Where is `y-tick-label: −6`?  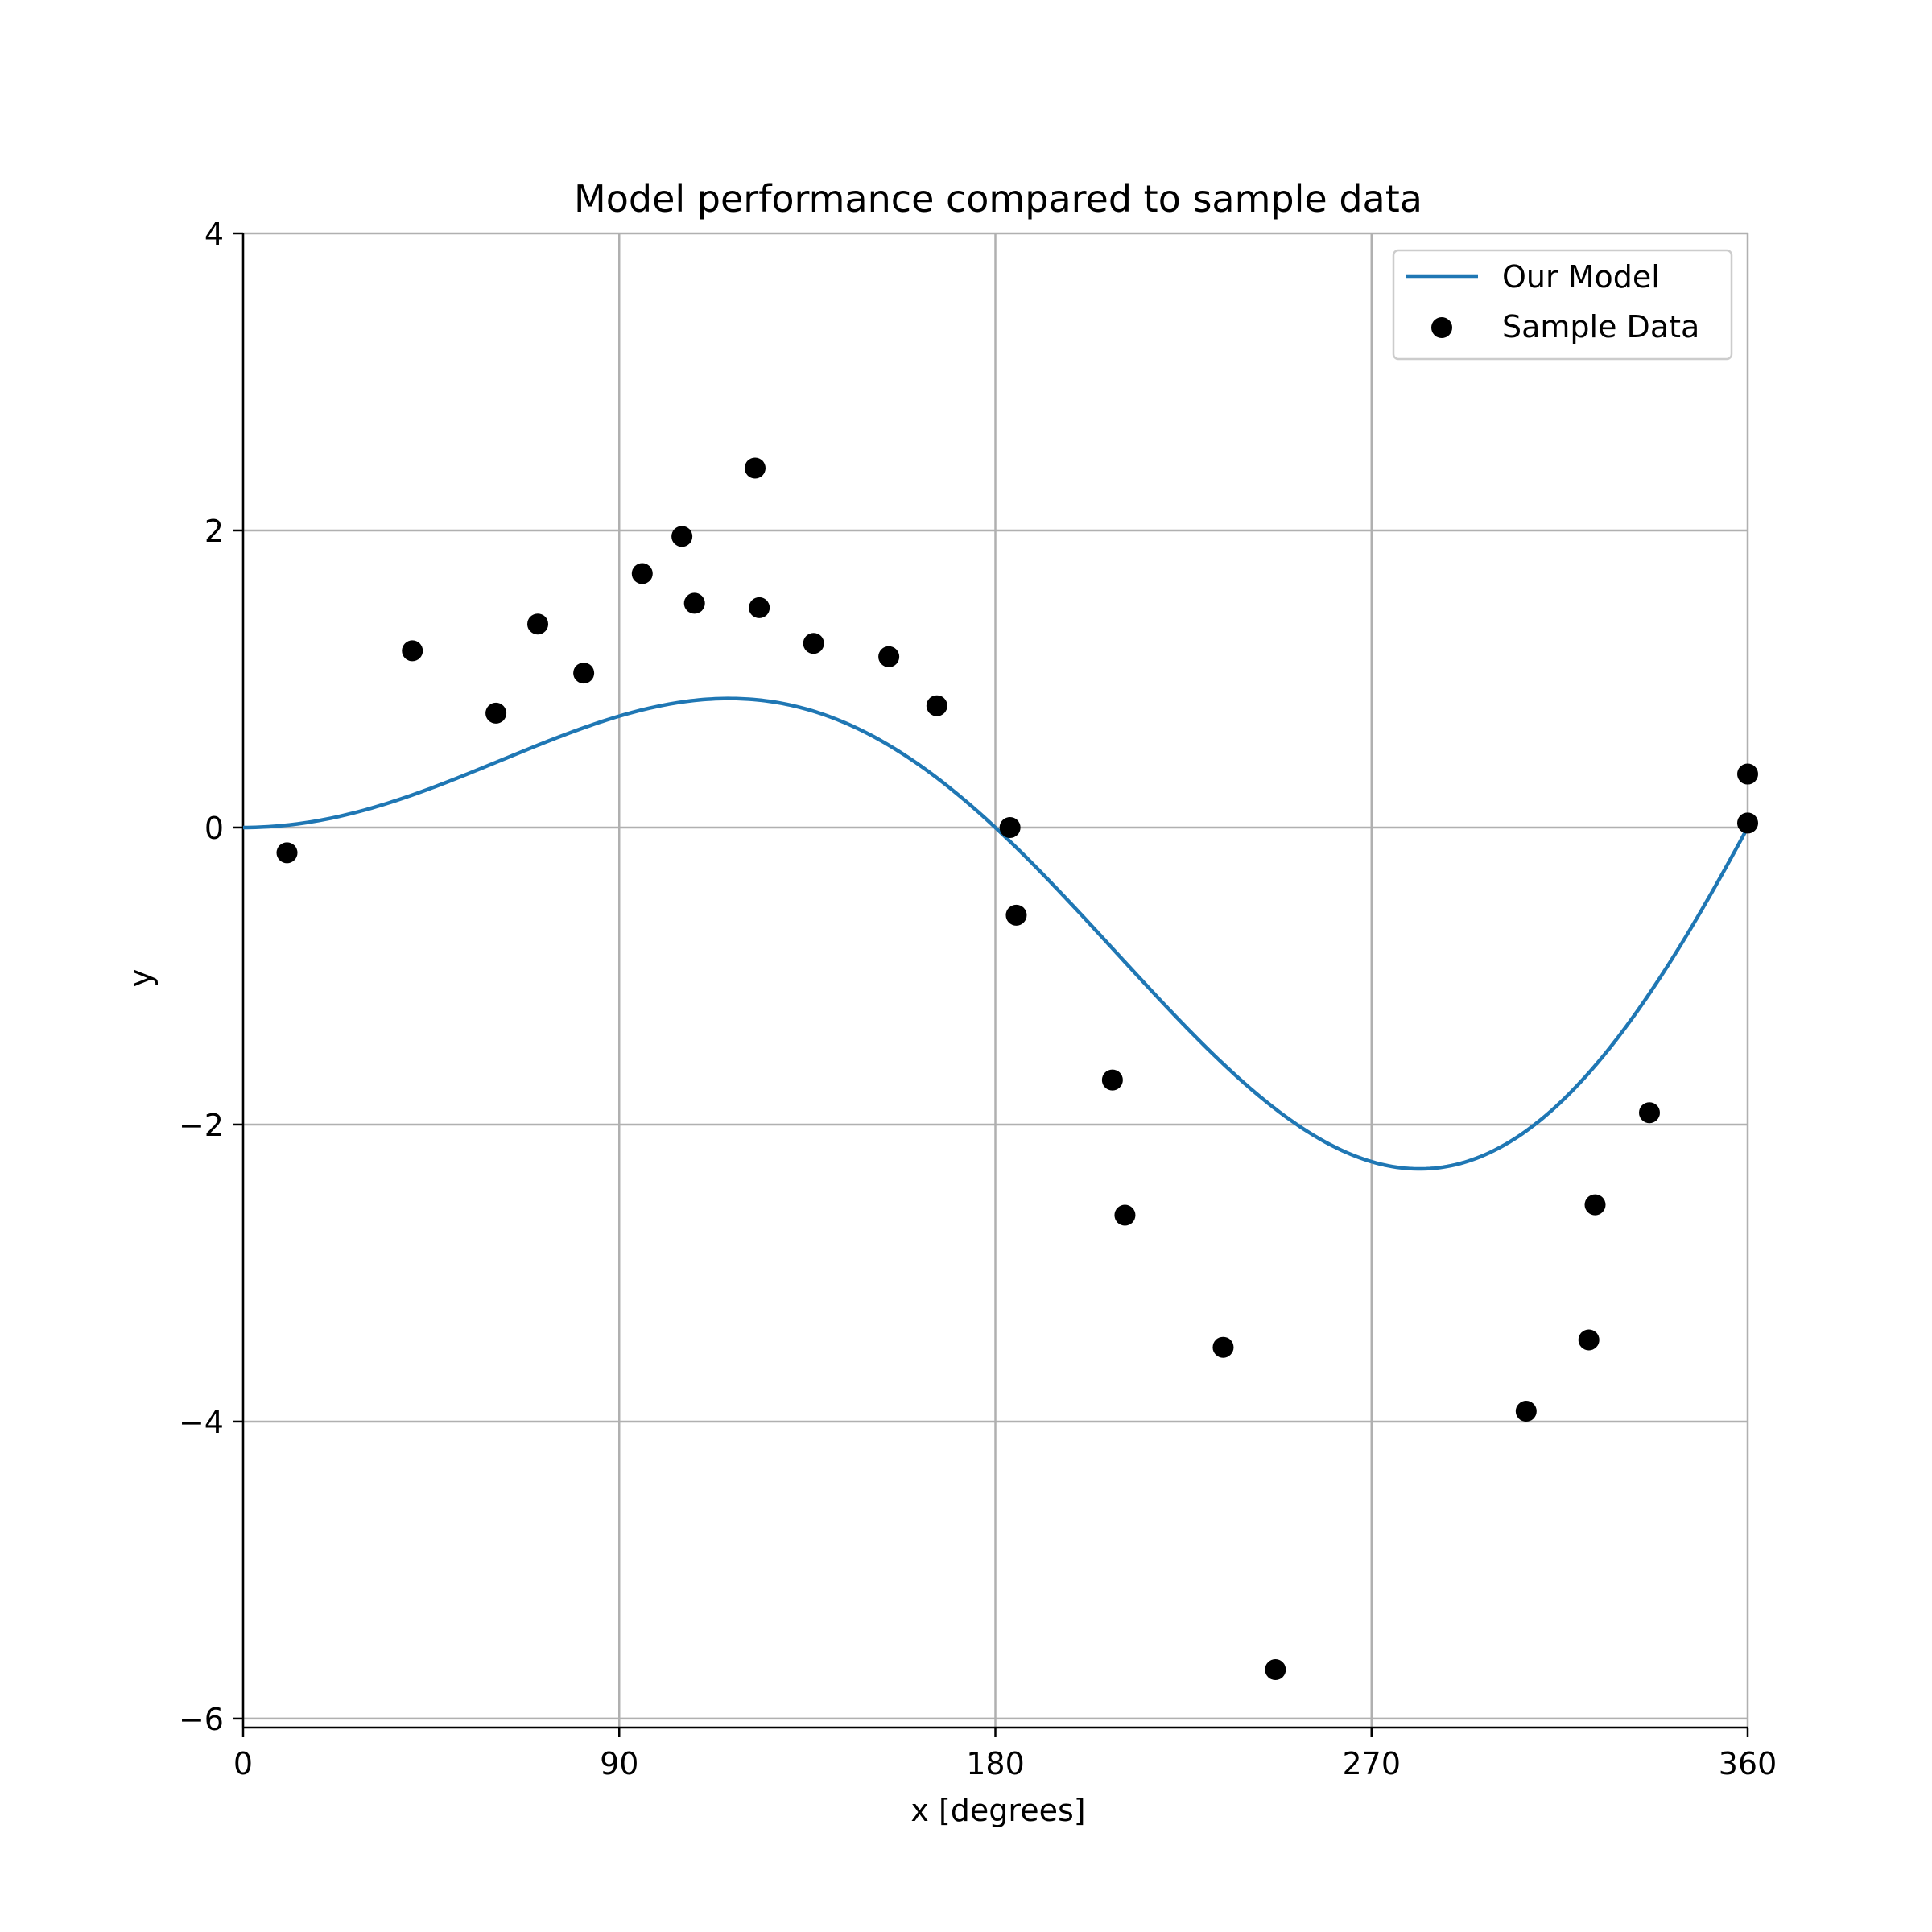 y-tick-label: −6 is located at coordinates (201, 1719).